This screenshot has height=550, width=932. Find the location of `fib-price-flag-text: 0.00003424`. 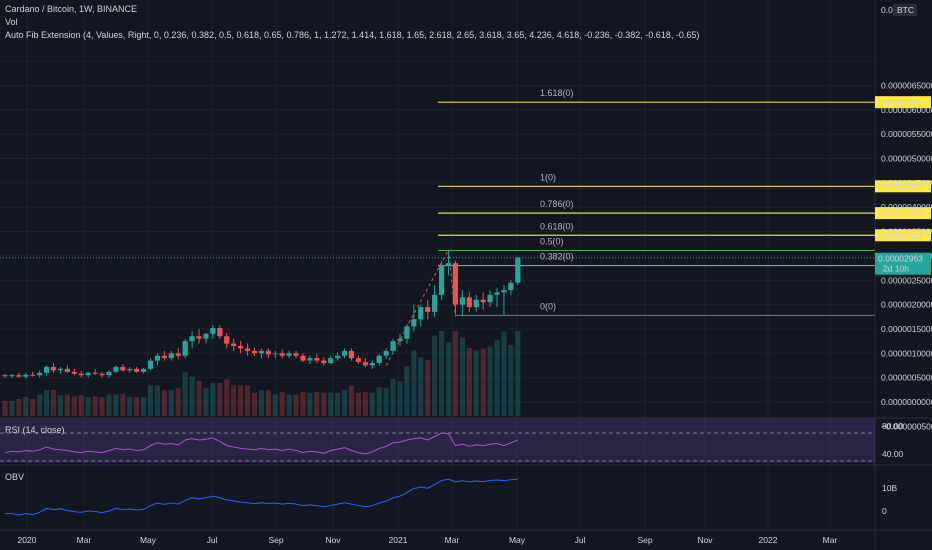

fib-price-flag-text: 0.00003424 is located at coordinates (900, 236).